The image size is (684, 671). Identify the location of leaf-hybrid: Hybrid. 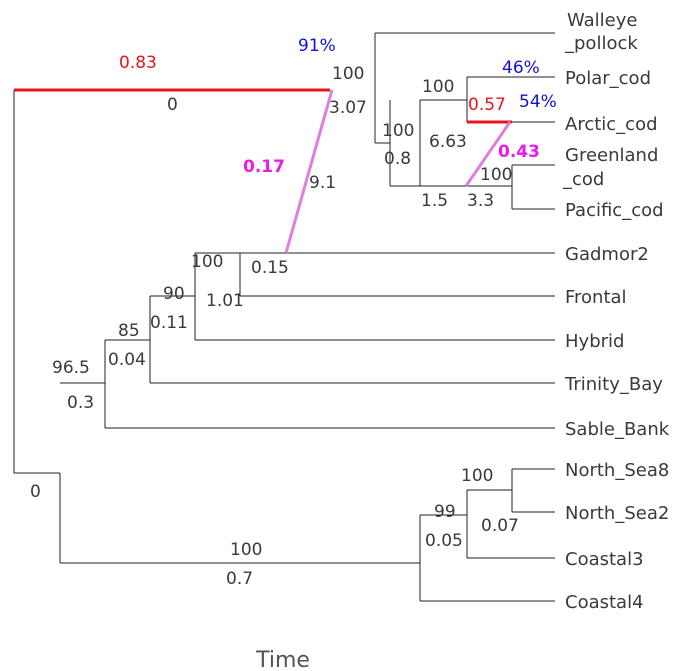
(594, 341).